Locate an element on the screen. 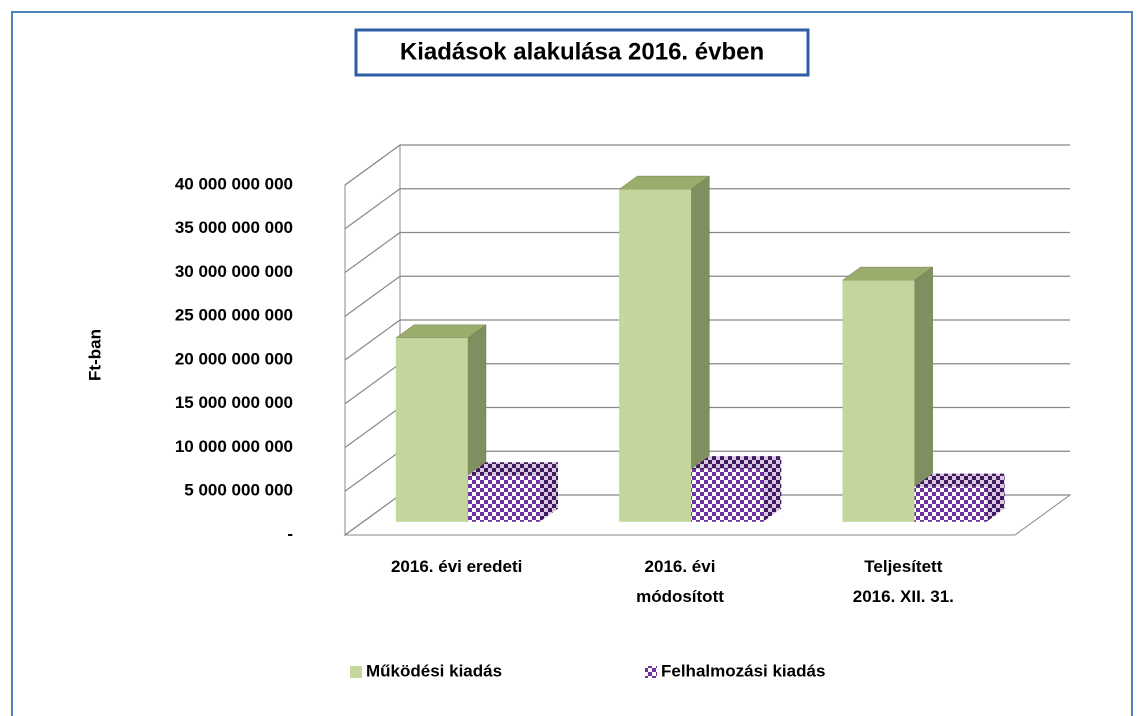 The width and height of the screenshot is (1144, 716). title-box is located at coordinates (582, 52).